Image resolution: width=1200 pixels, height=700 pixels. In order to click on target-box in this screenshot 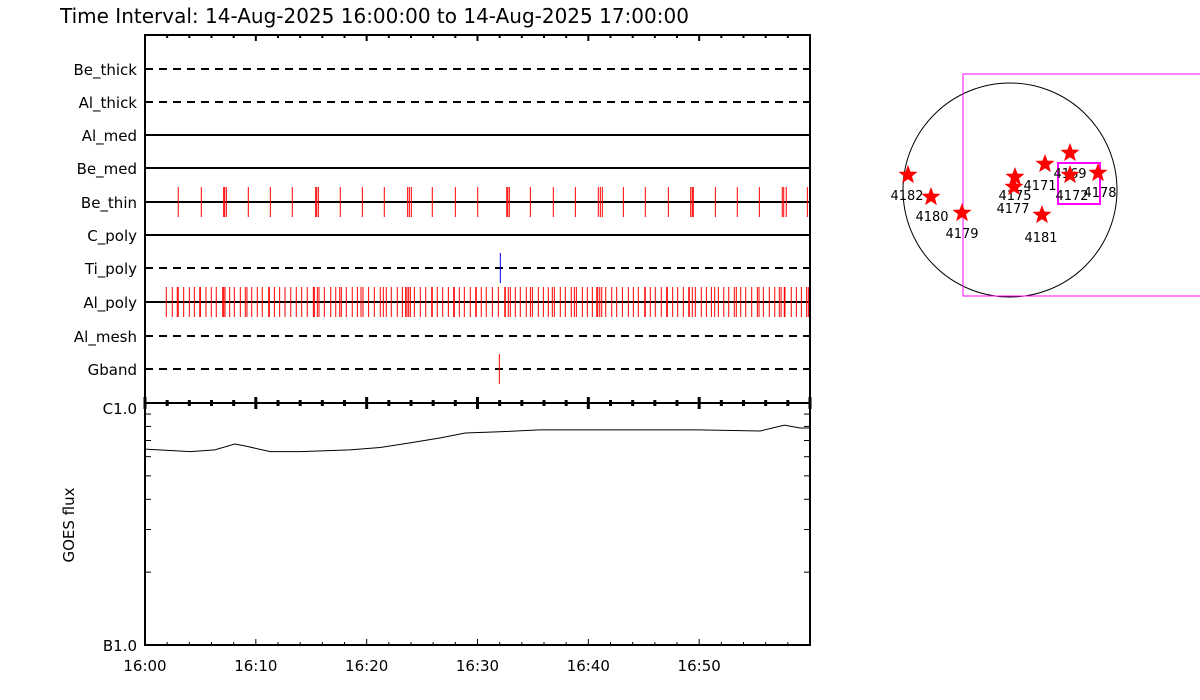, I will do `click(1079, 183)`.